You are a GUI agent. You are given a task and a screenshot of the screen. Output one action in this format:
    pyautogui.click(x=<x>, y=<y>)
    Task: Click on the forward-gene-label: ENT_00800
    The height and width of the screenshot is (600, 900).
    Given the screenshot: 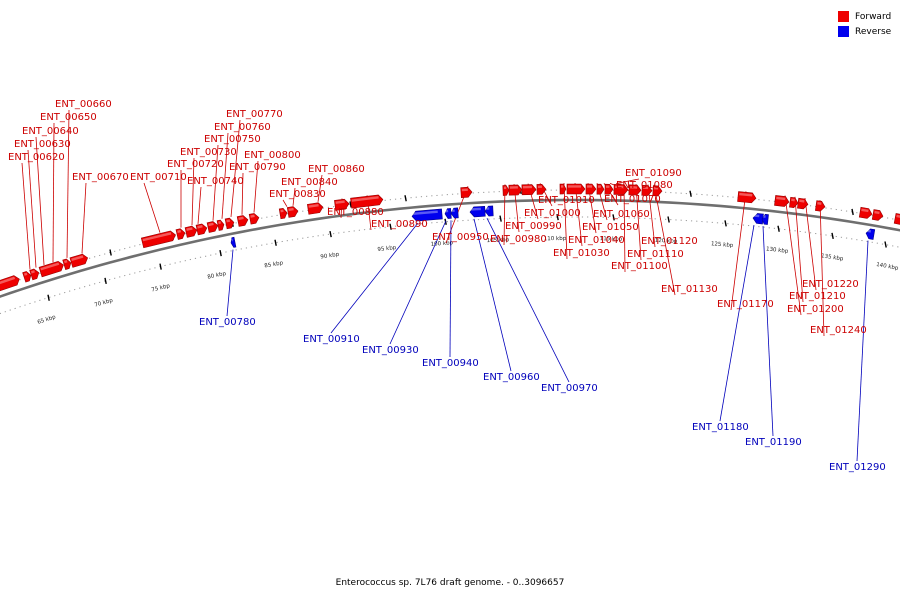 What is the action you would take?
    pyautogui.click(x=272, y=155)
    